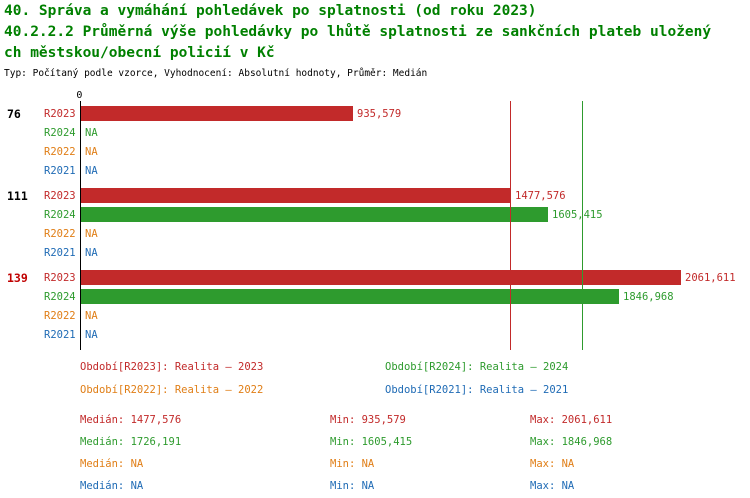 The width and height of the screenshot is (750, 498). I want to click on bar-value-label: 1846,968, so click(648, 296).